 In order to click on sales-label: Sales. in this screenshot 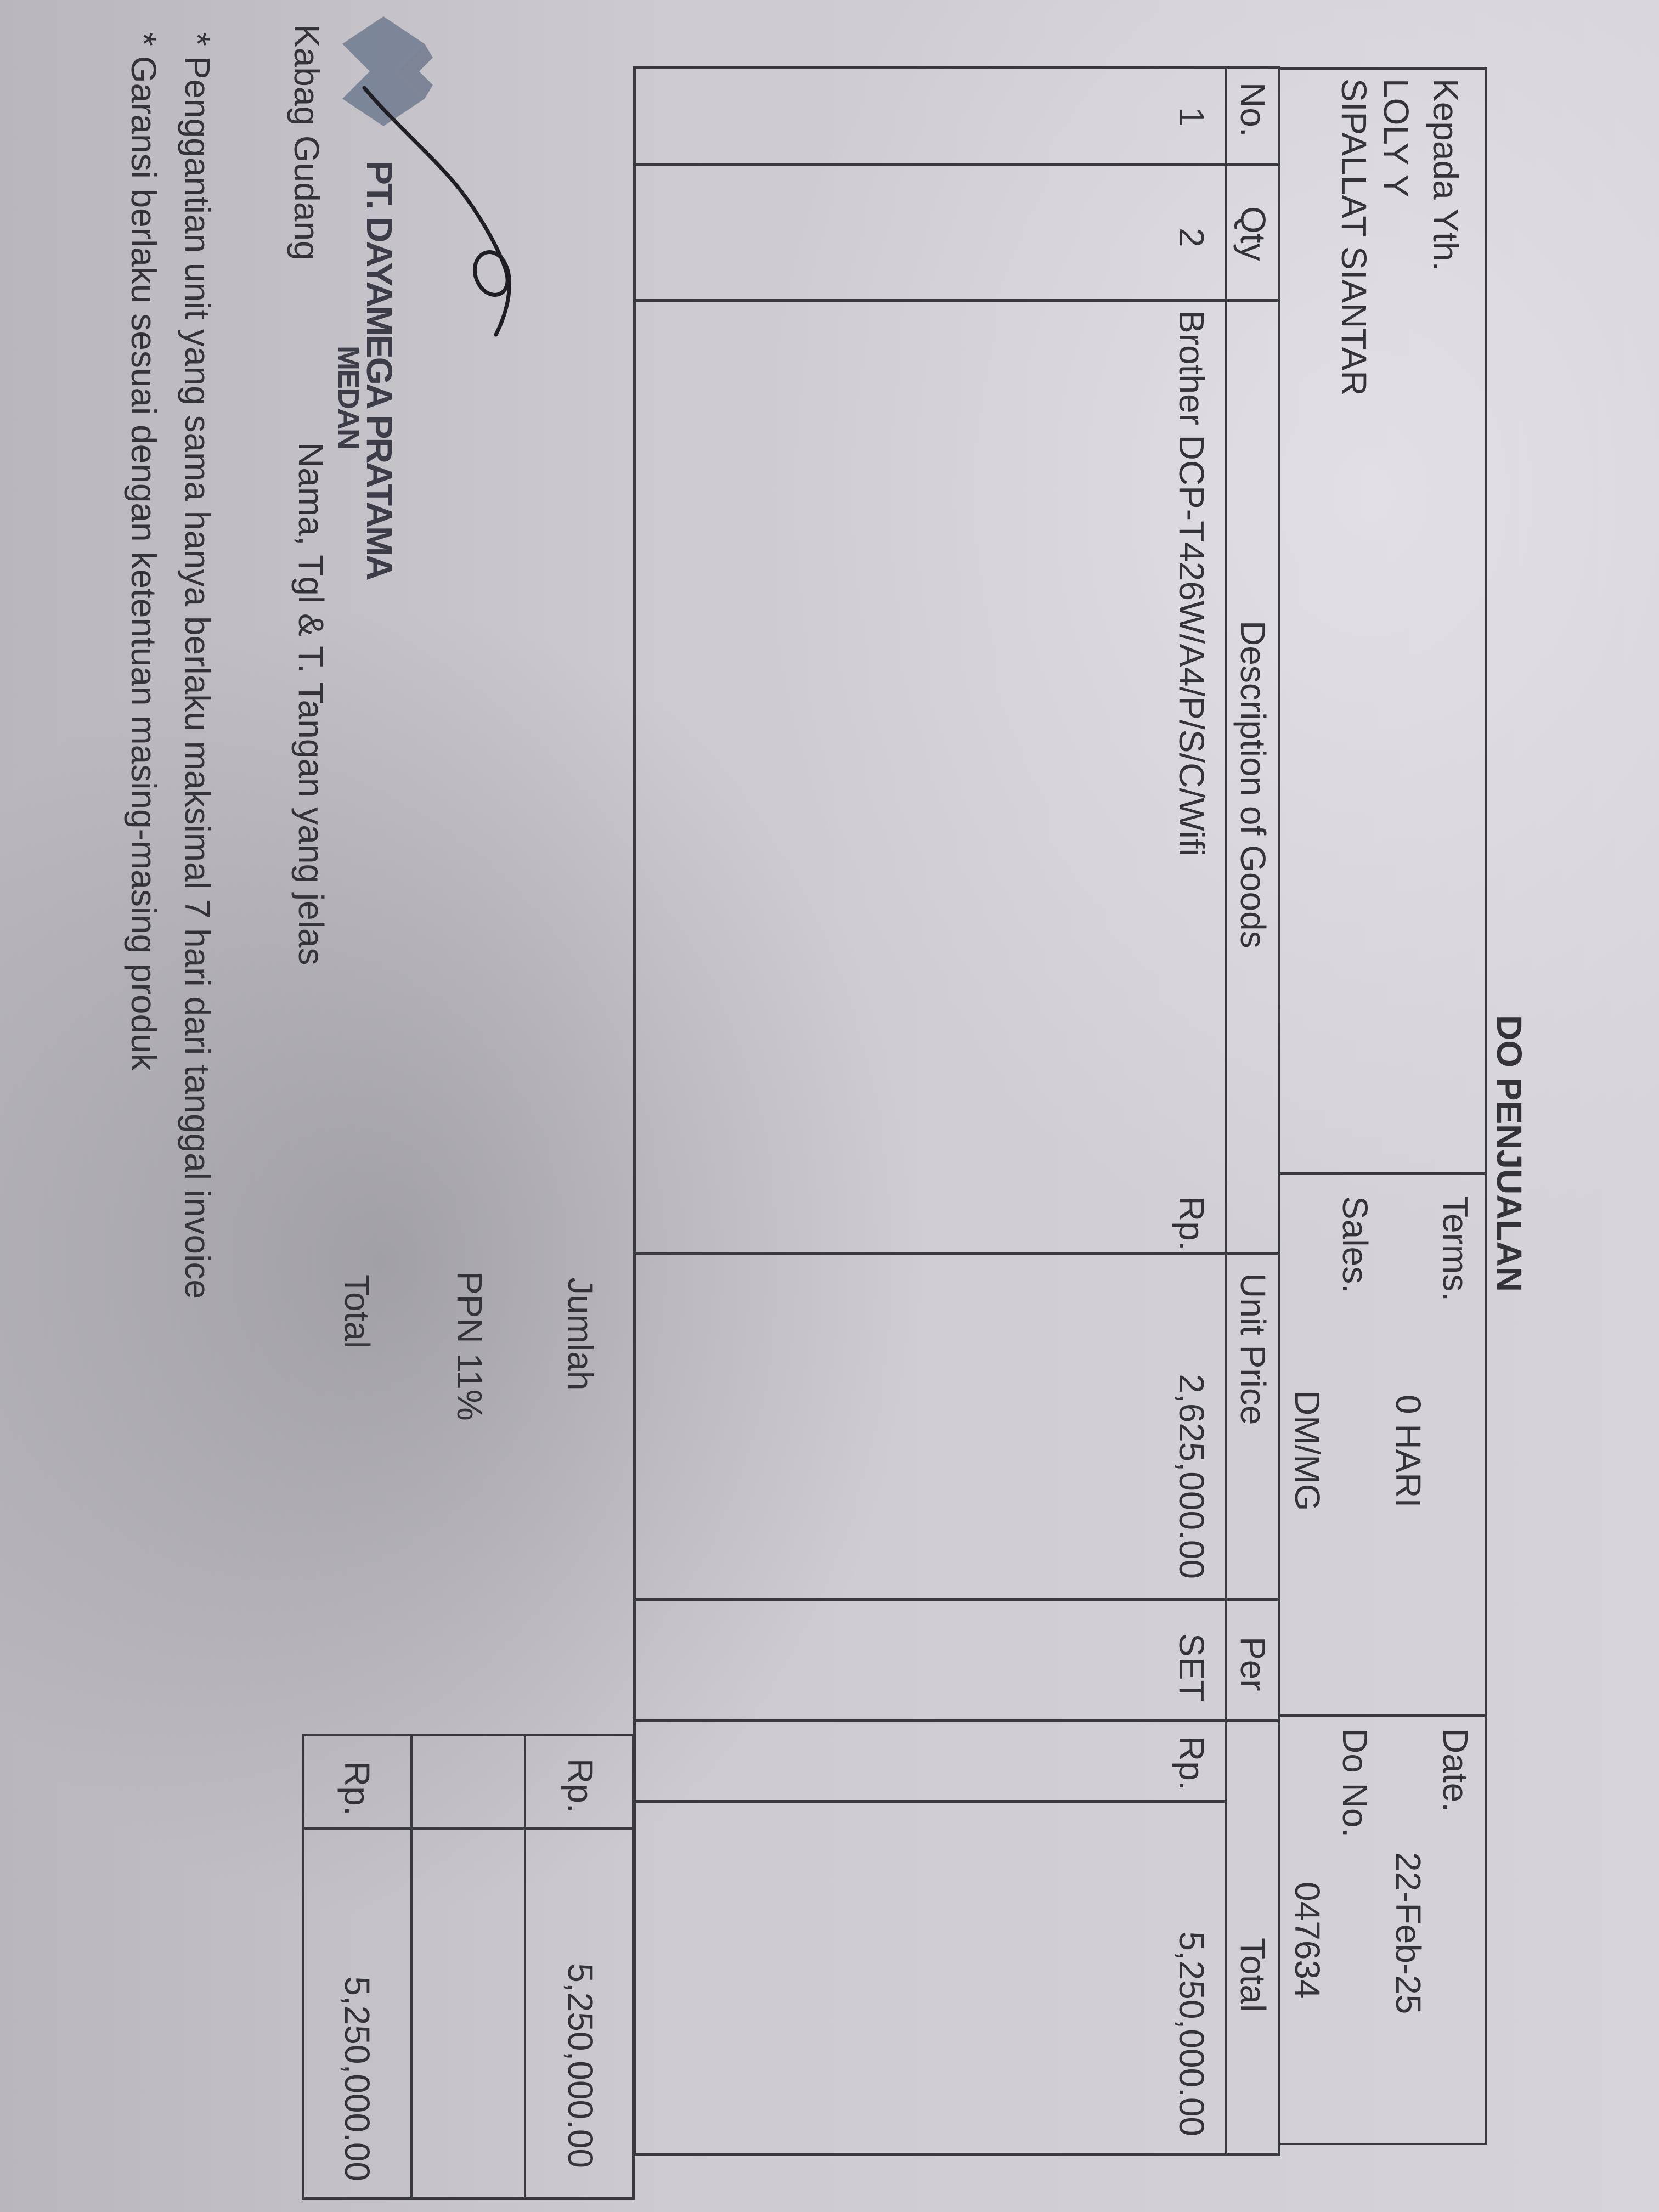, I will do `click(1355, 1245)`.